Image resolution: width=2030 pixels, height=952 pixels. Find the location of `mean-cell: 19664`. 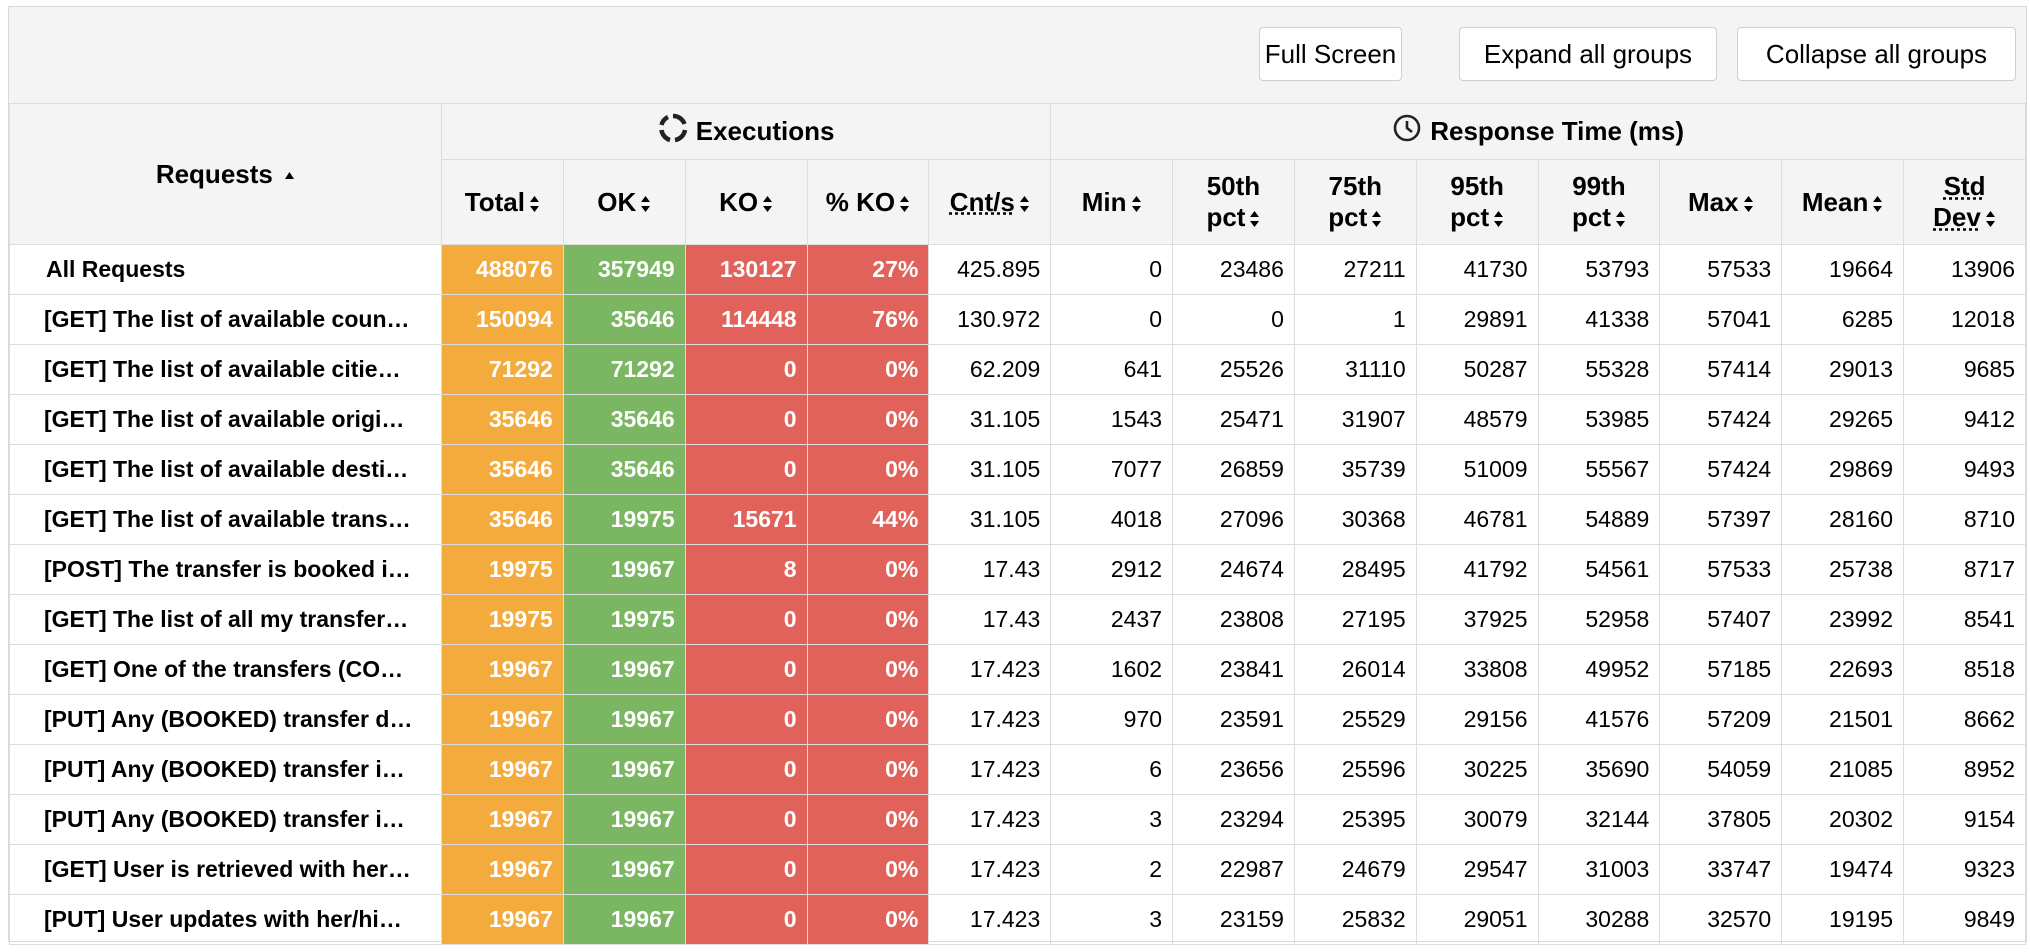

mean-cell: 19664 is located at coordinates (1843, 269).